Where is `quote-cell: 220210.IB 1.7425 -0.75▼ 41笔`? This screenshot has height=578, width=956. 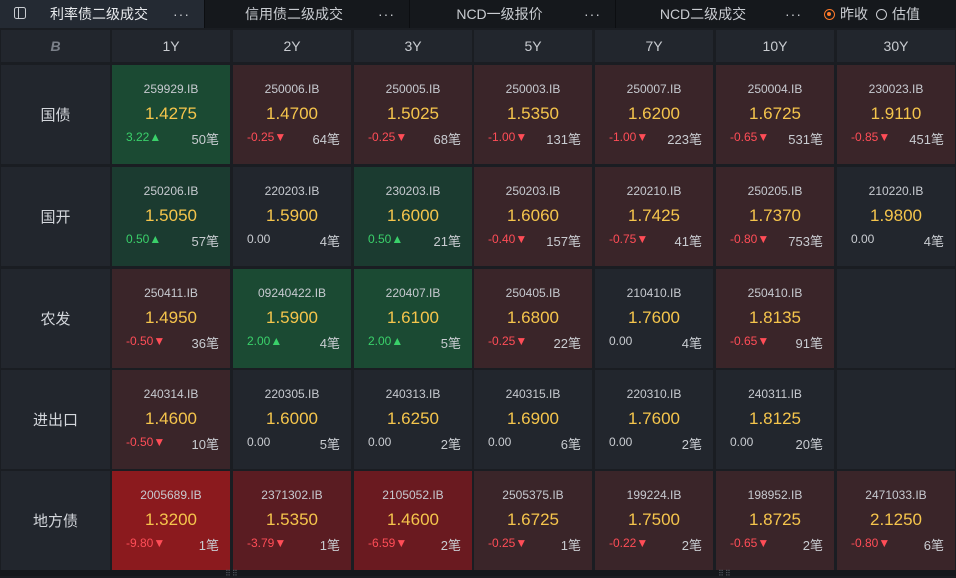
quote-cell: 220210.IB 1.7425 -0.75▼ 41笔 is located at coordinates (654, 216).